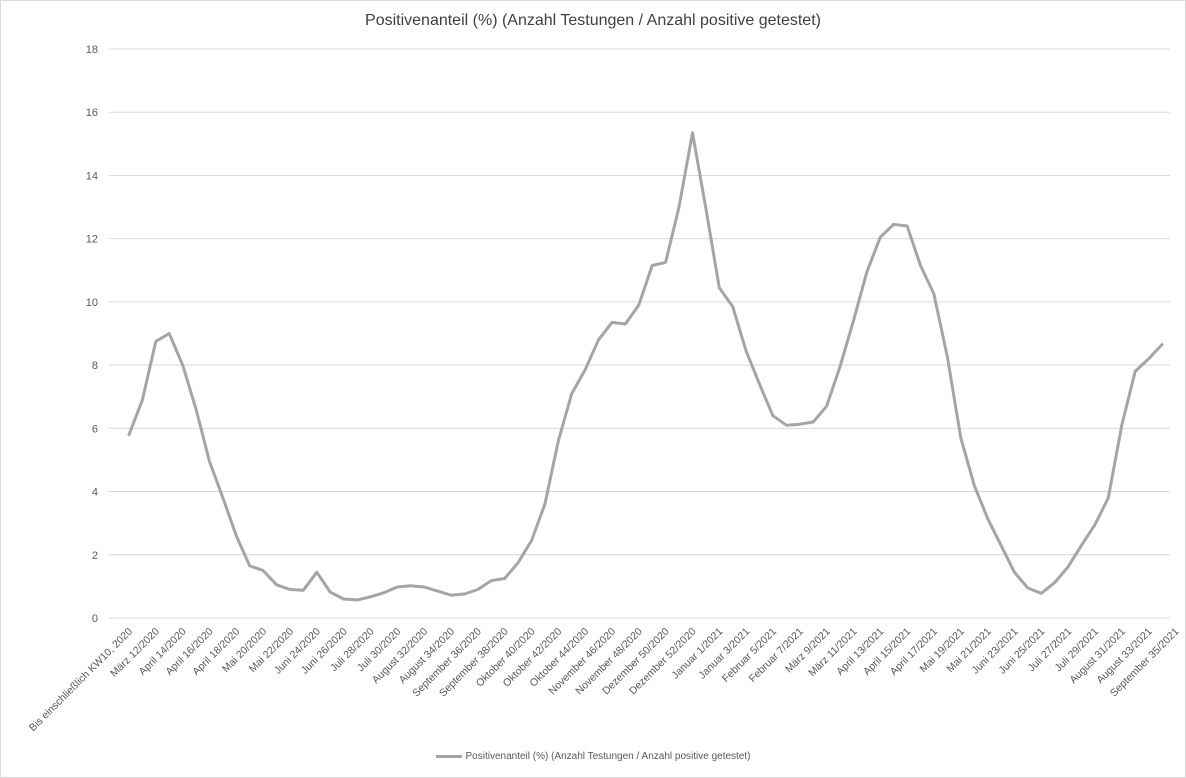 The width and height of the screenshot is (1186, 778). What do you see at coordinates (92, 240) in the screenshot?
I see `y-tick-label: 12` at bounding box center [92, 240].